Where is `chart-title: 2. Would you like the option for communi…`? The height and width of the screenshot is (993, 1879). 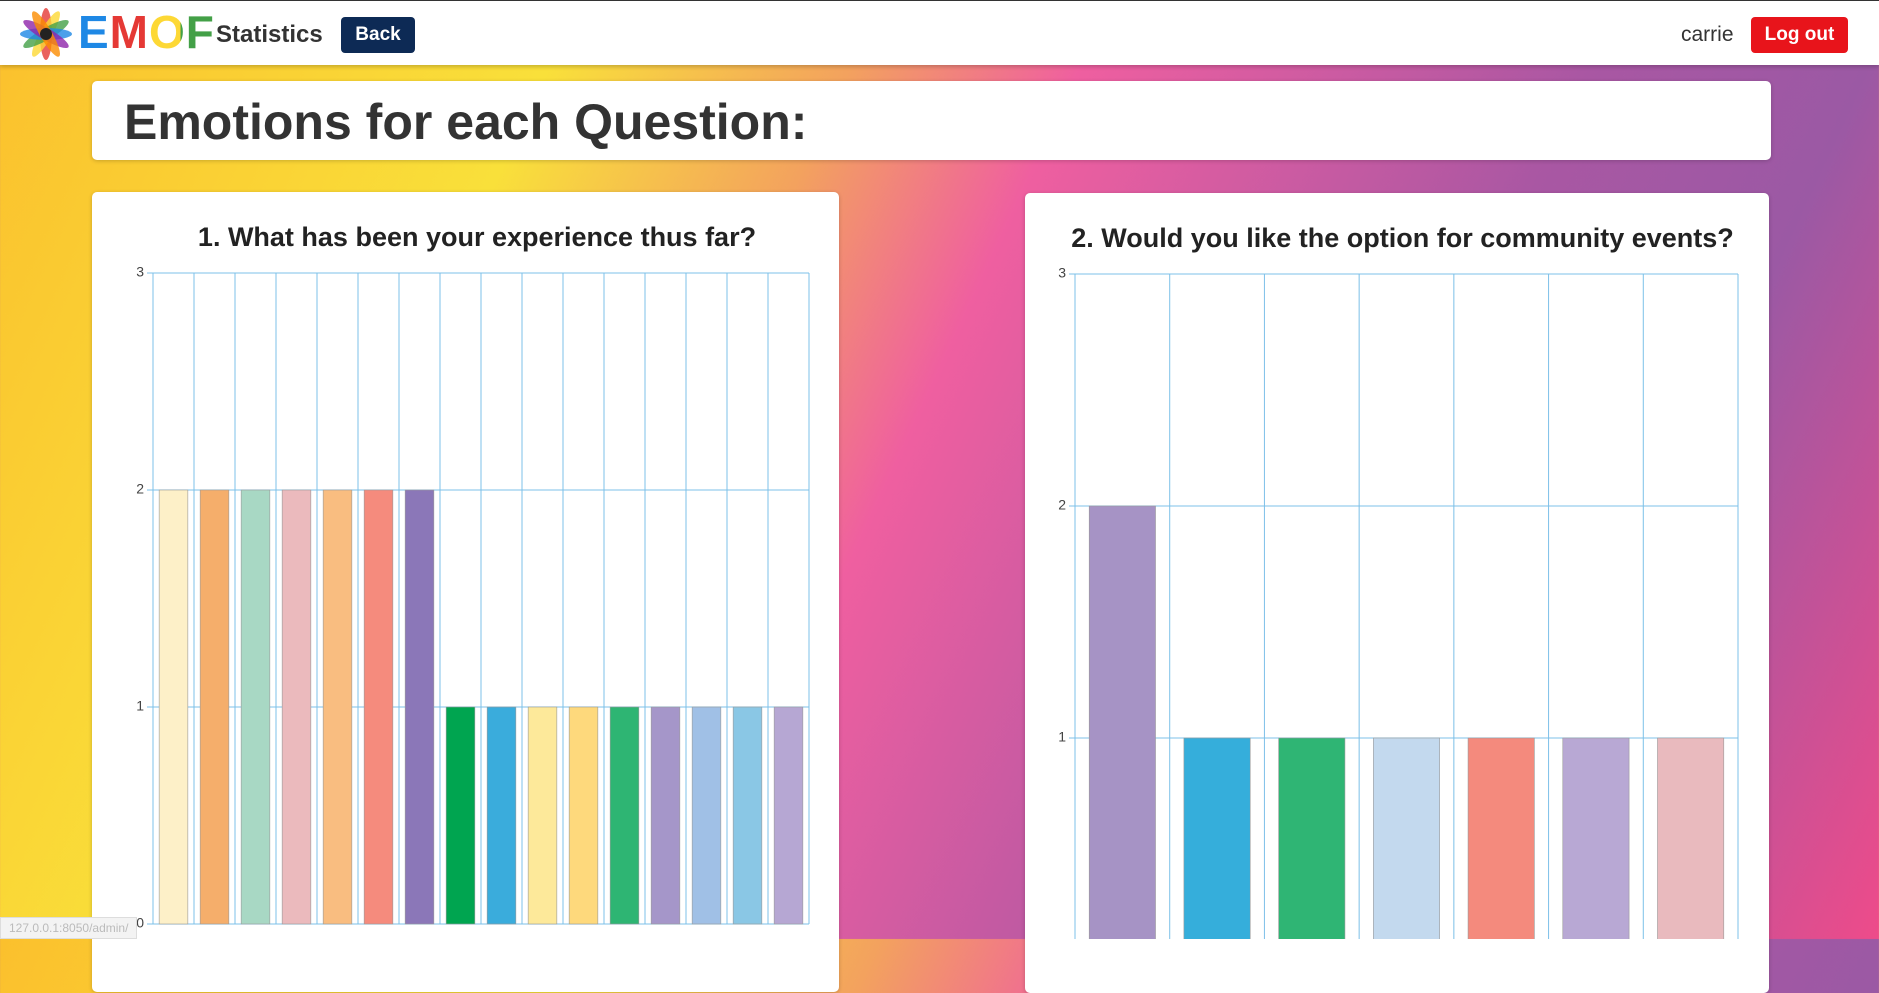 chart-title: 2. Would you like the option for communi… is located at coordinates (1402, 238).